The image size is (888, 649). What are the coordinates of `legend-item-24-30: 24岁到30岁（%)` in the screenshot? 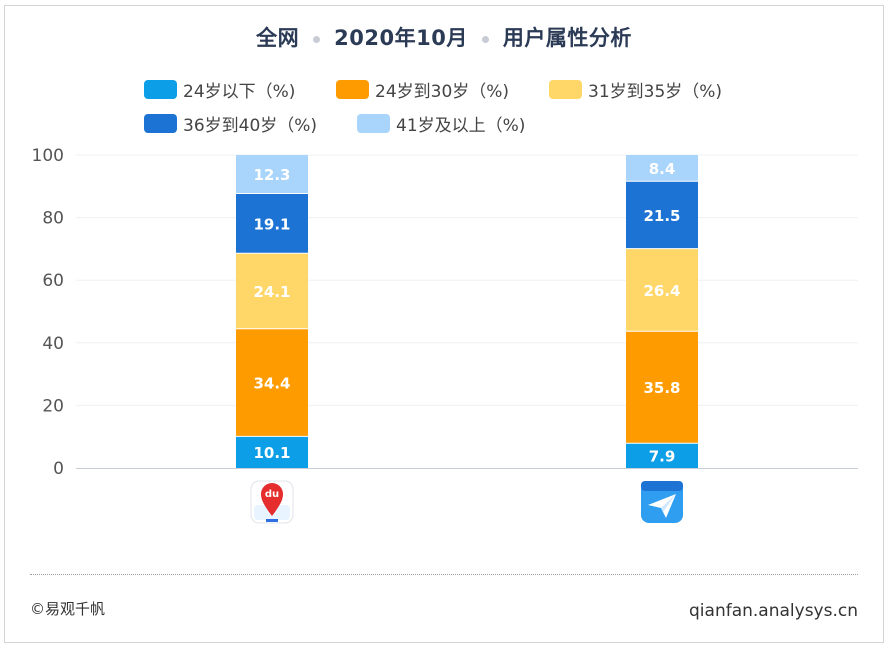 It's located at (422, 89).